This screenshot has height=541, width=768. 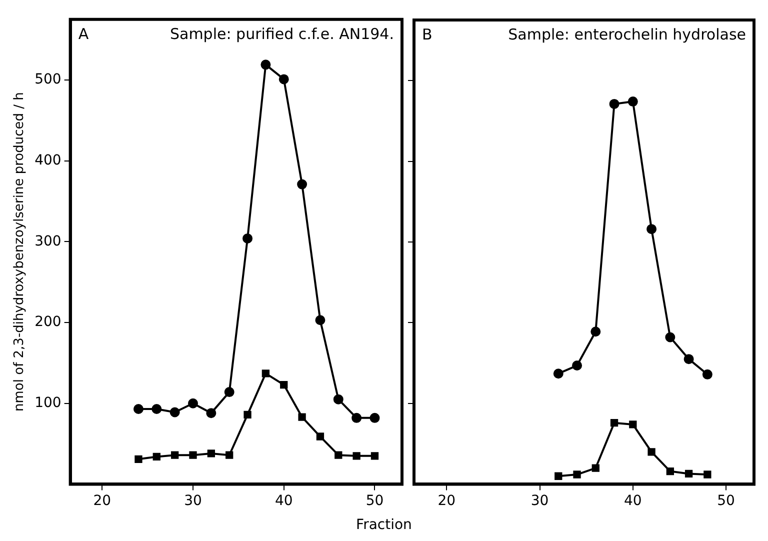 I want to click on annotation: B, so click(x=427, y=34).